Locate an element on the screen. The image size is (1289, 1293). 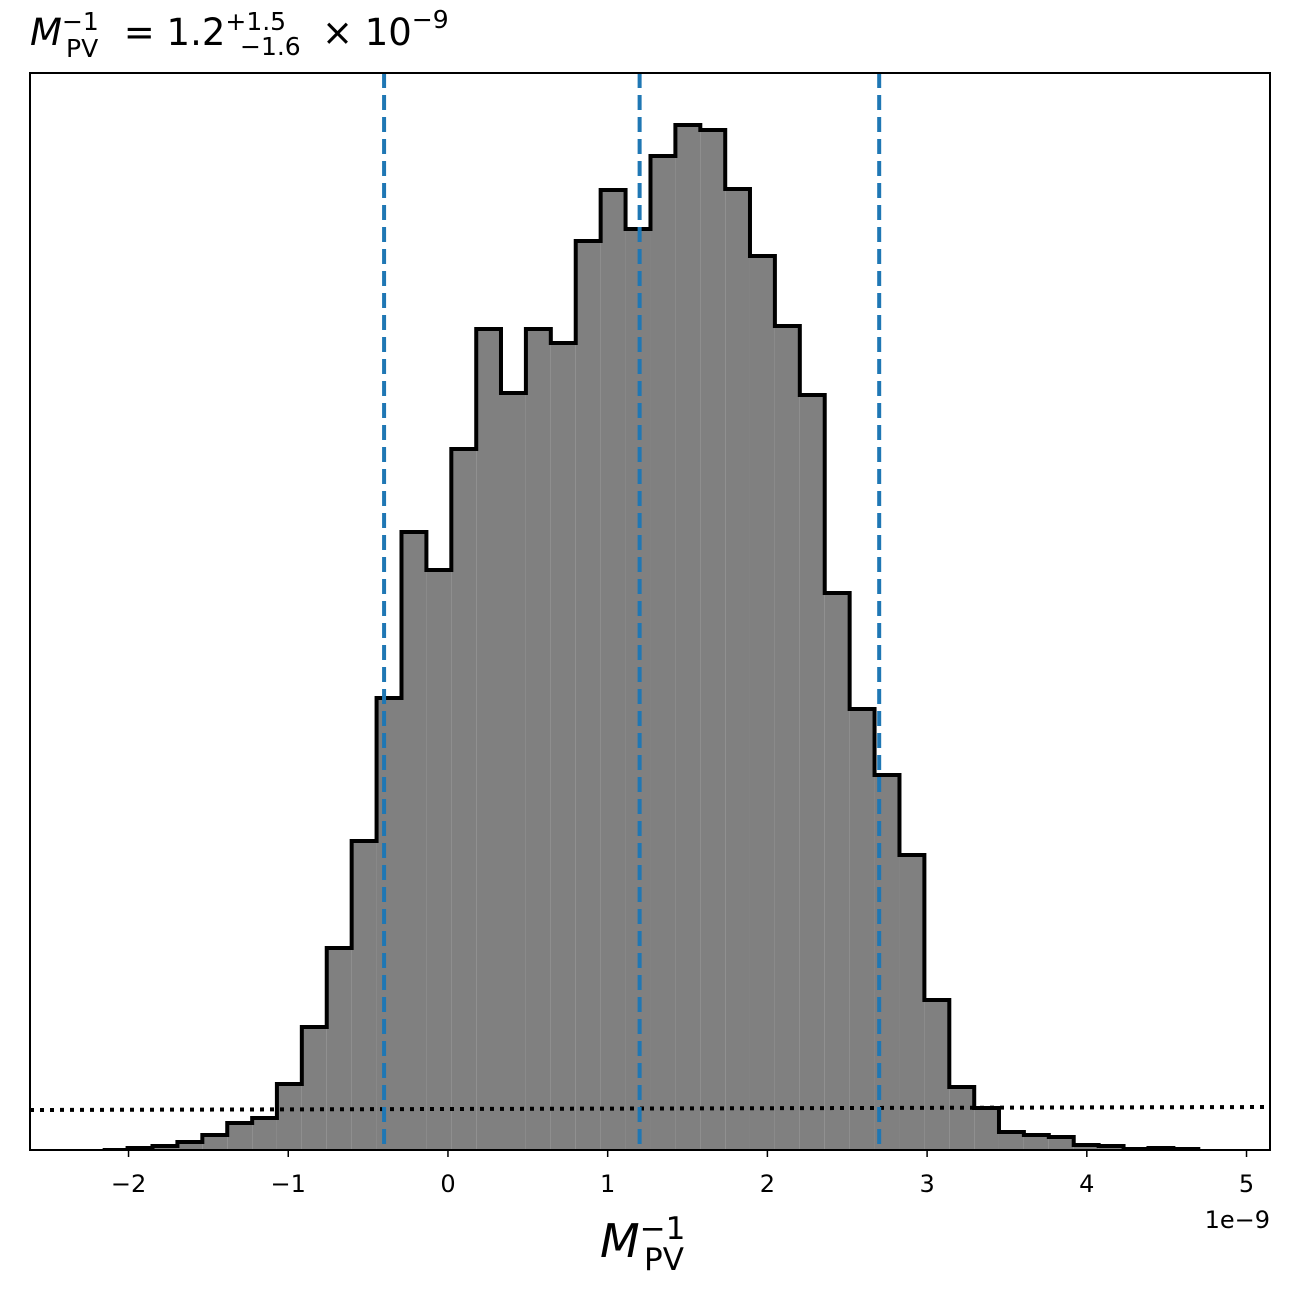
chart-title: M−1 PV = 1.2+1.5 −1.6 × 10−9 is located at coordinates (239, 34).